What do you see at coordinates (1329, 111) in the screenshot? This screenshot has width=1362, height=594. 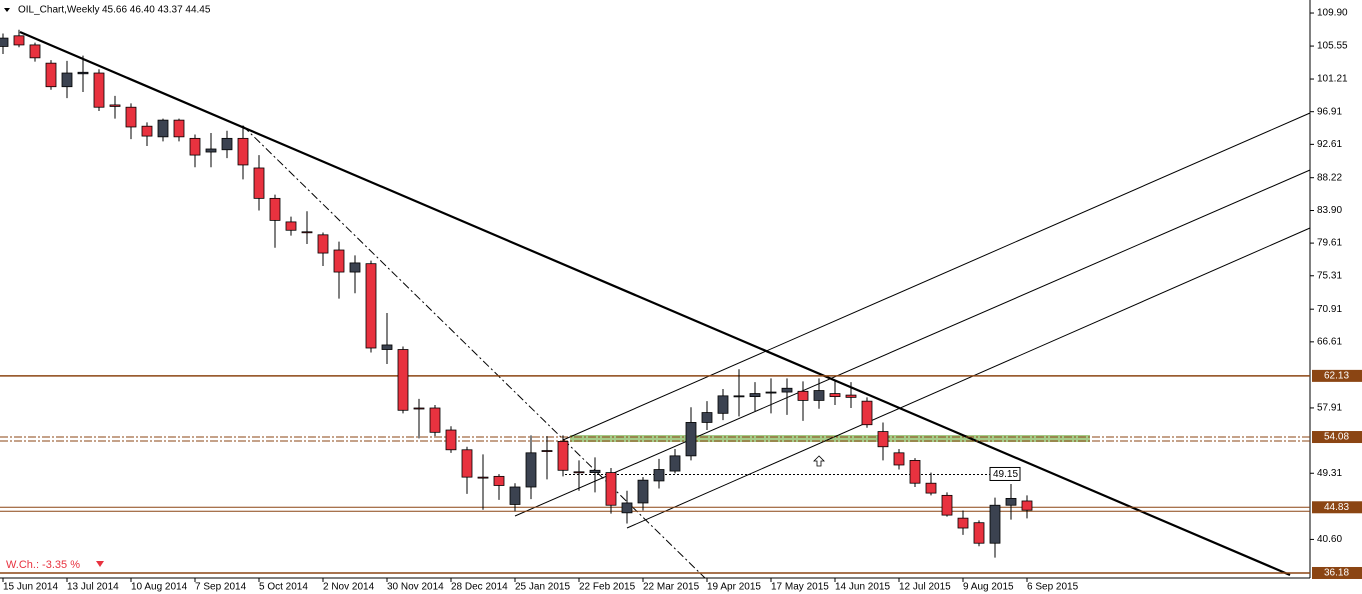 I see `y-tick-label: 96.91` at bounding box center [1329, 111].